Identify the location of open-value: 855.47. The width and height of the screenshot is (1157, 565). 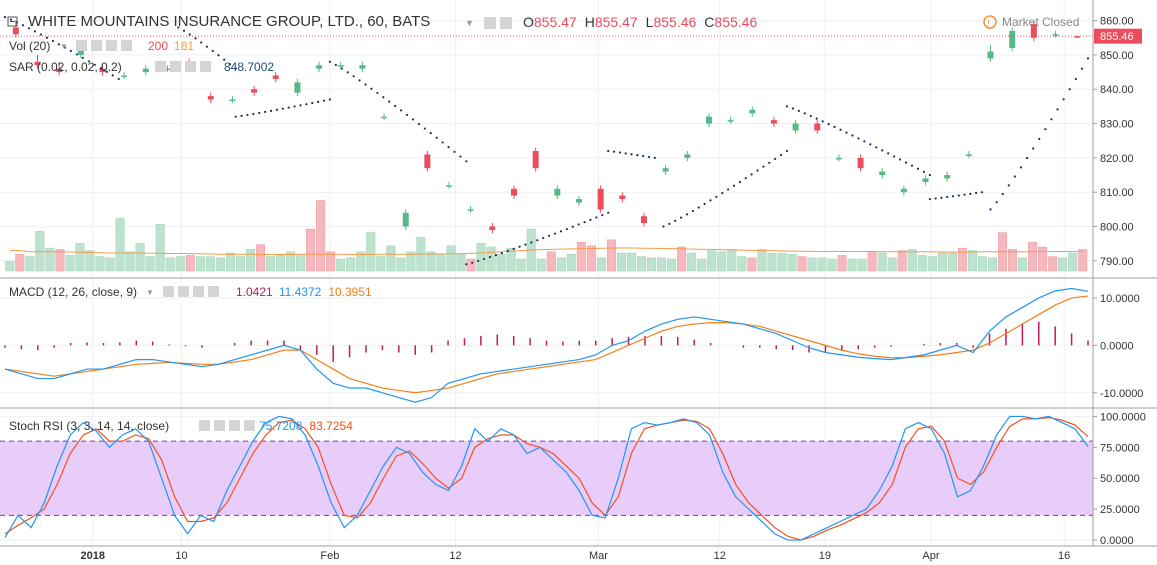
(555, 22).